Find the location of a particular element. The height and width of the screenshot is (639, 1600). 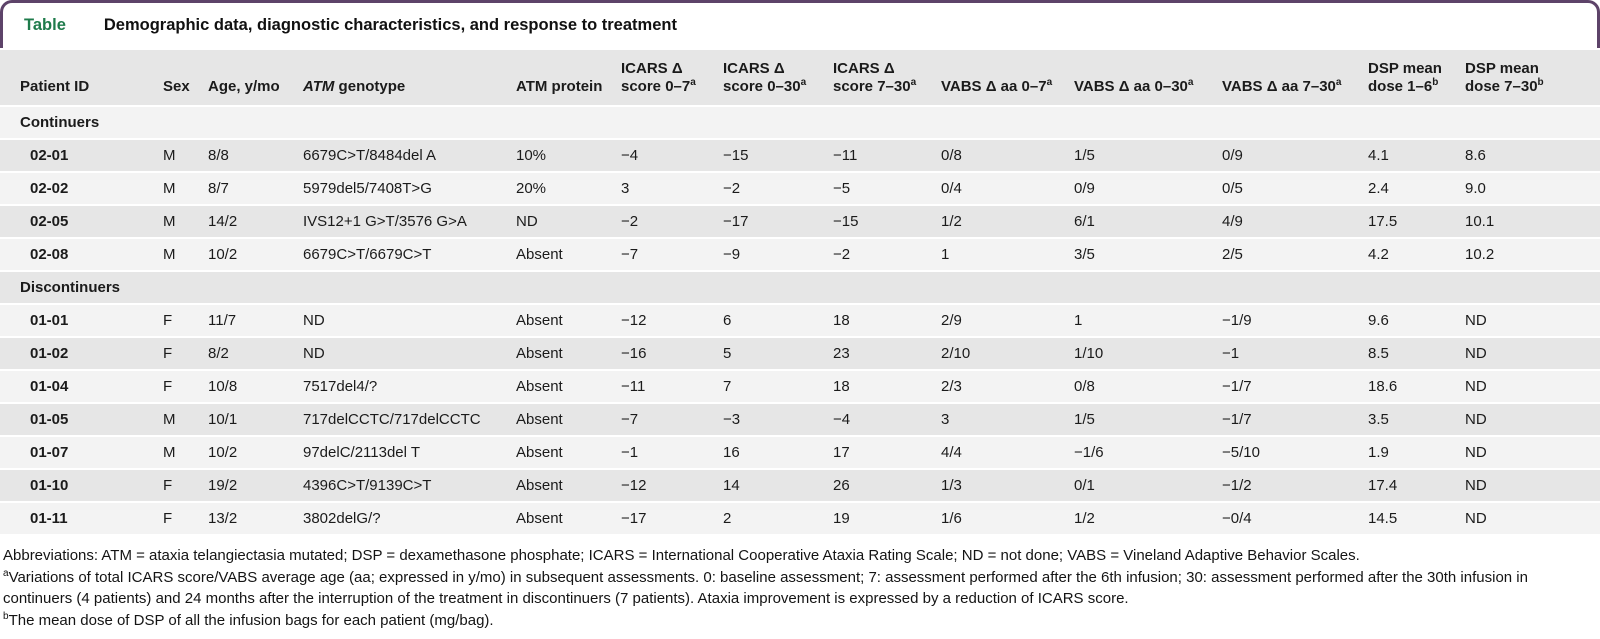

cell-icars-7-30: −2 is located at coordinates (887, 254).